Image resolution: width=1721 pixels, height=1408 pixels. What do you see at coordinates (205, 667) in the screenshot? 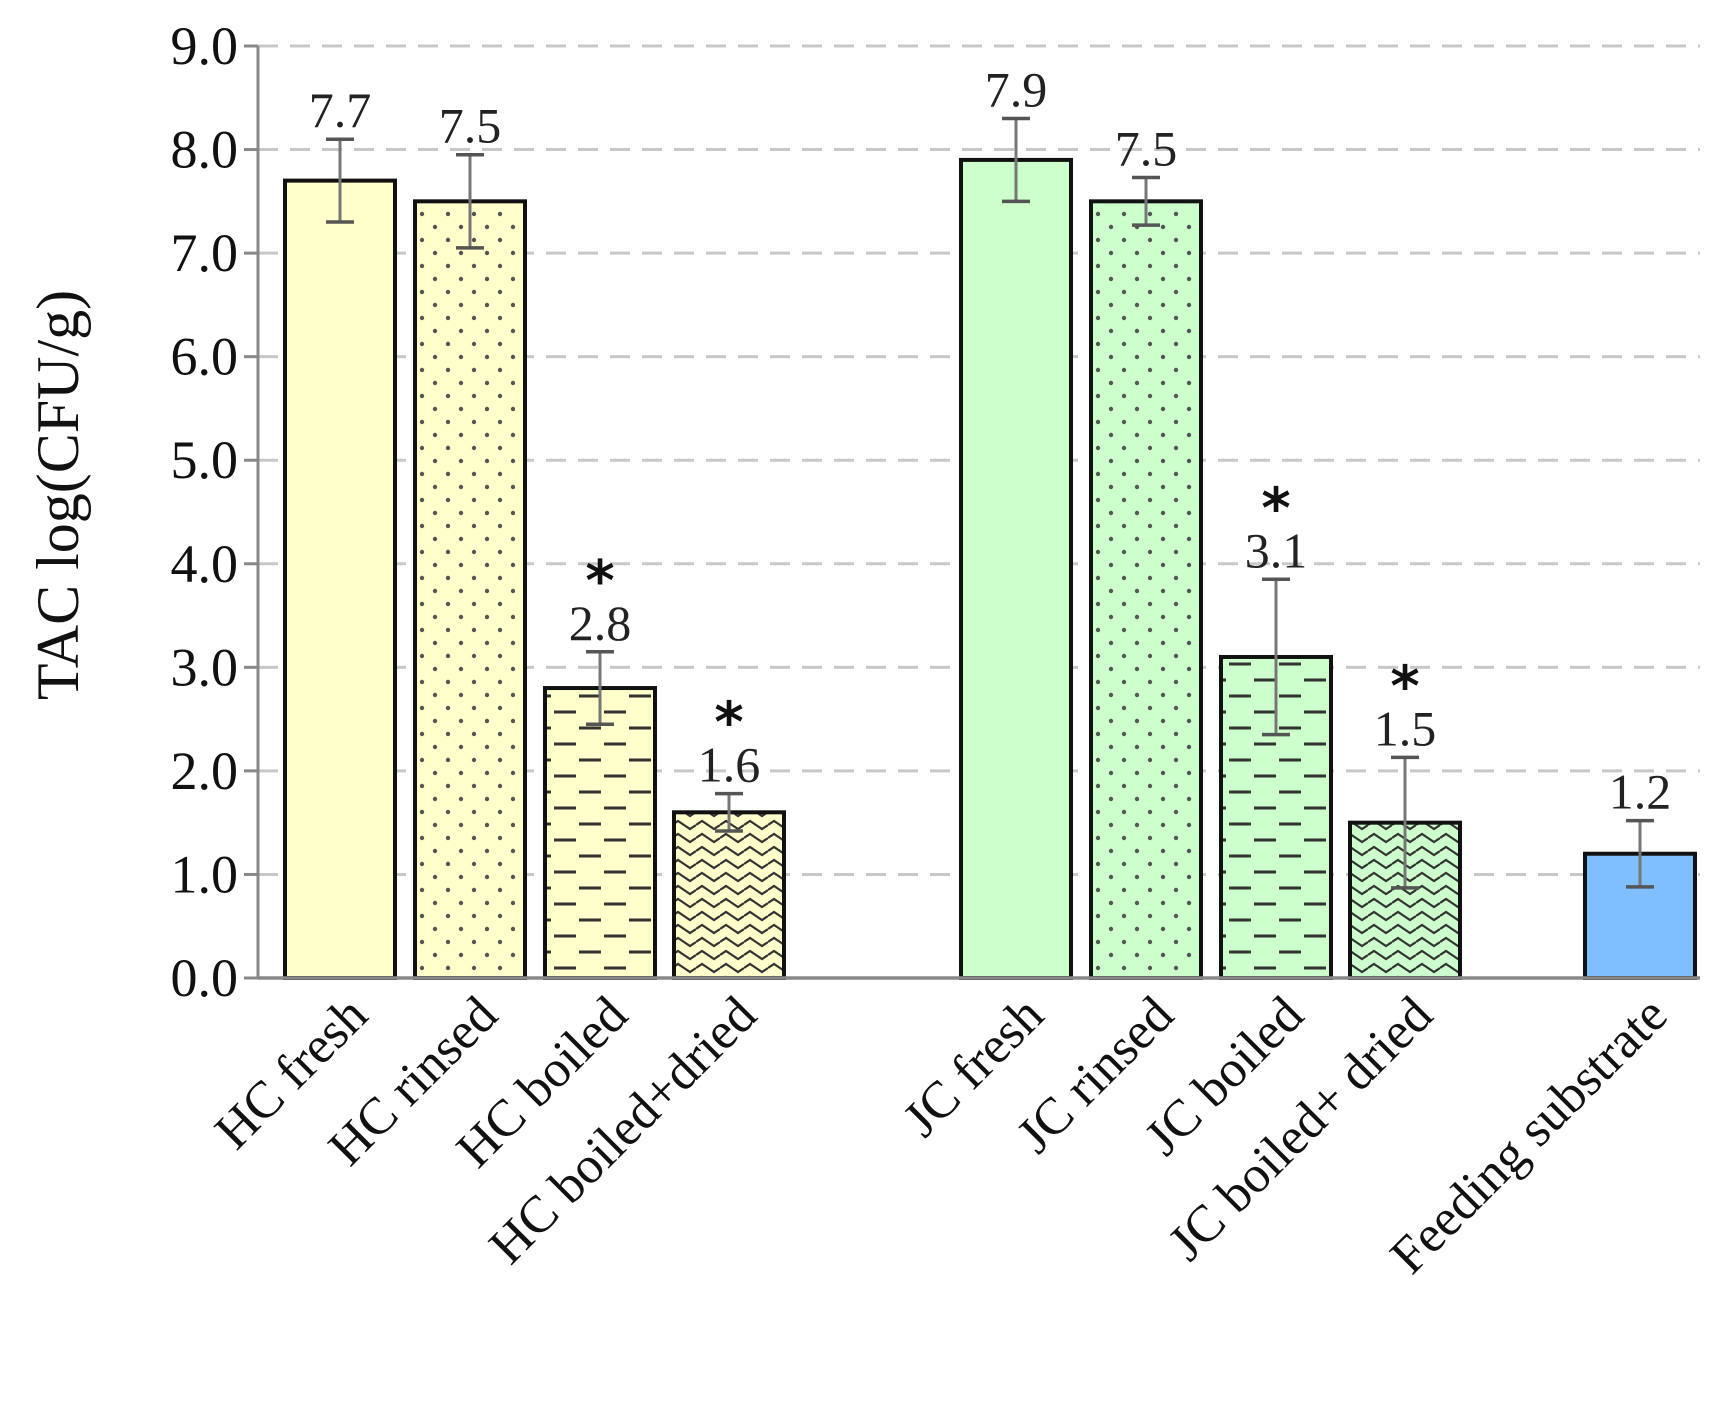
I see `y-tick-label: 3.0` at bounding box center [205, 667].